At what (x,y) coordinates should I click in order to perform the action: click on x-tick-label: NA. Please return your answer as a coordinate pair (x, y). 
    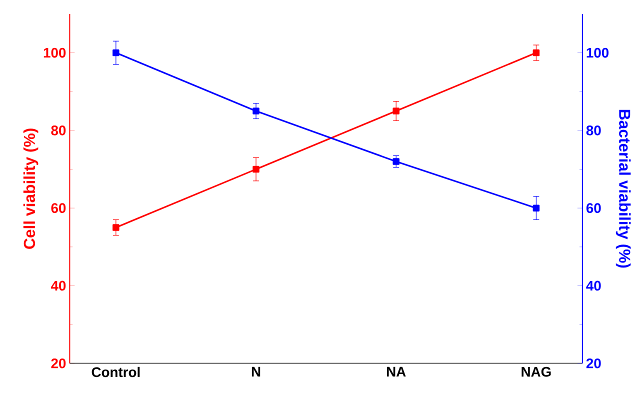
    Looking at the image, I should click on (396, 371).